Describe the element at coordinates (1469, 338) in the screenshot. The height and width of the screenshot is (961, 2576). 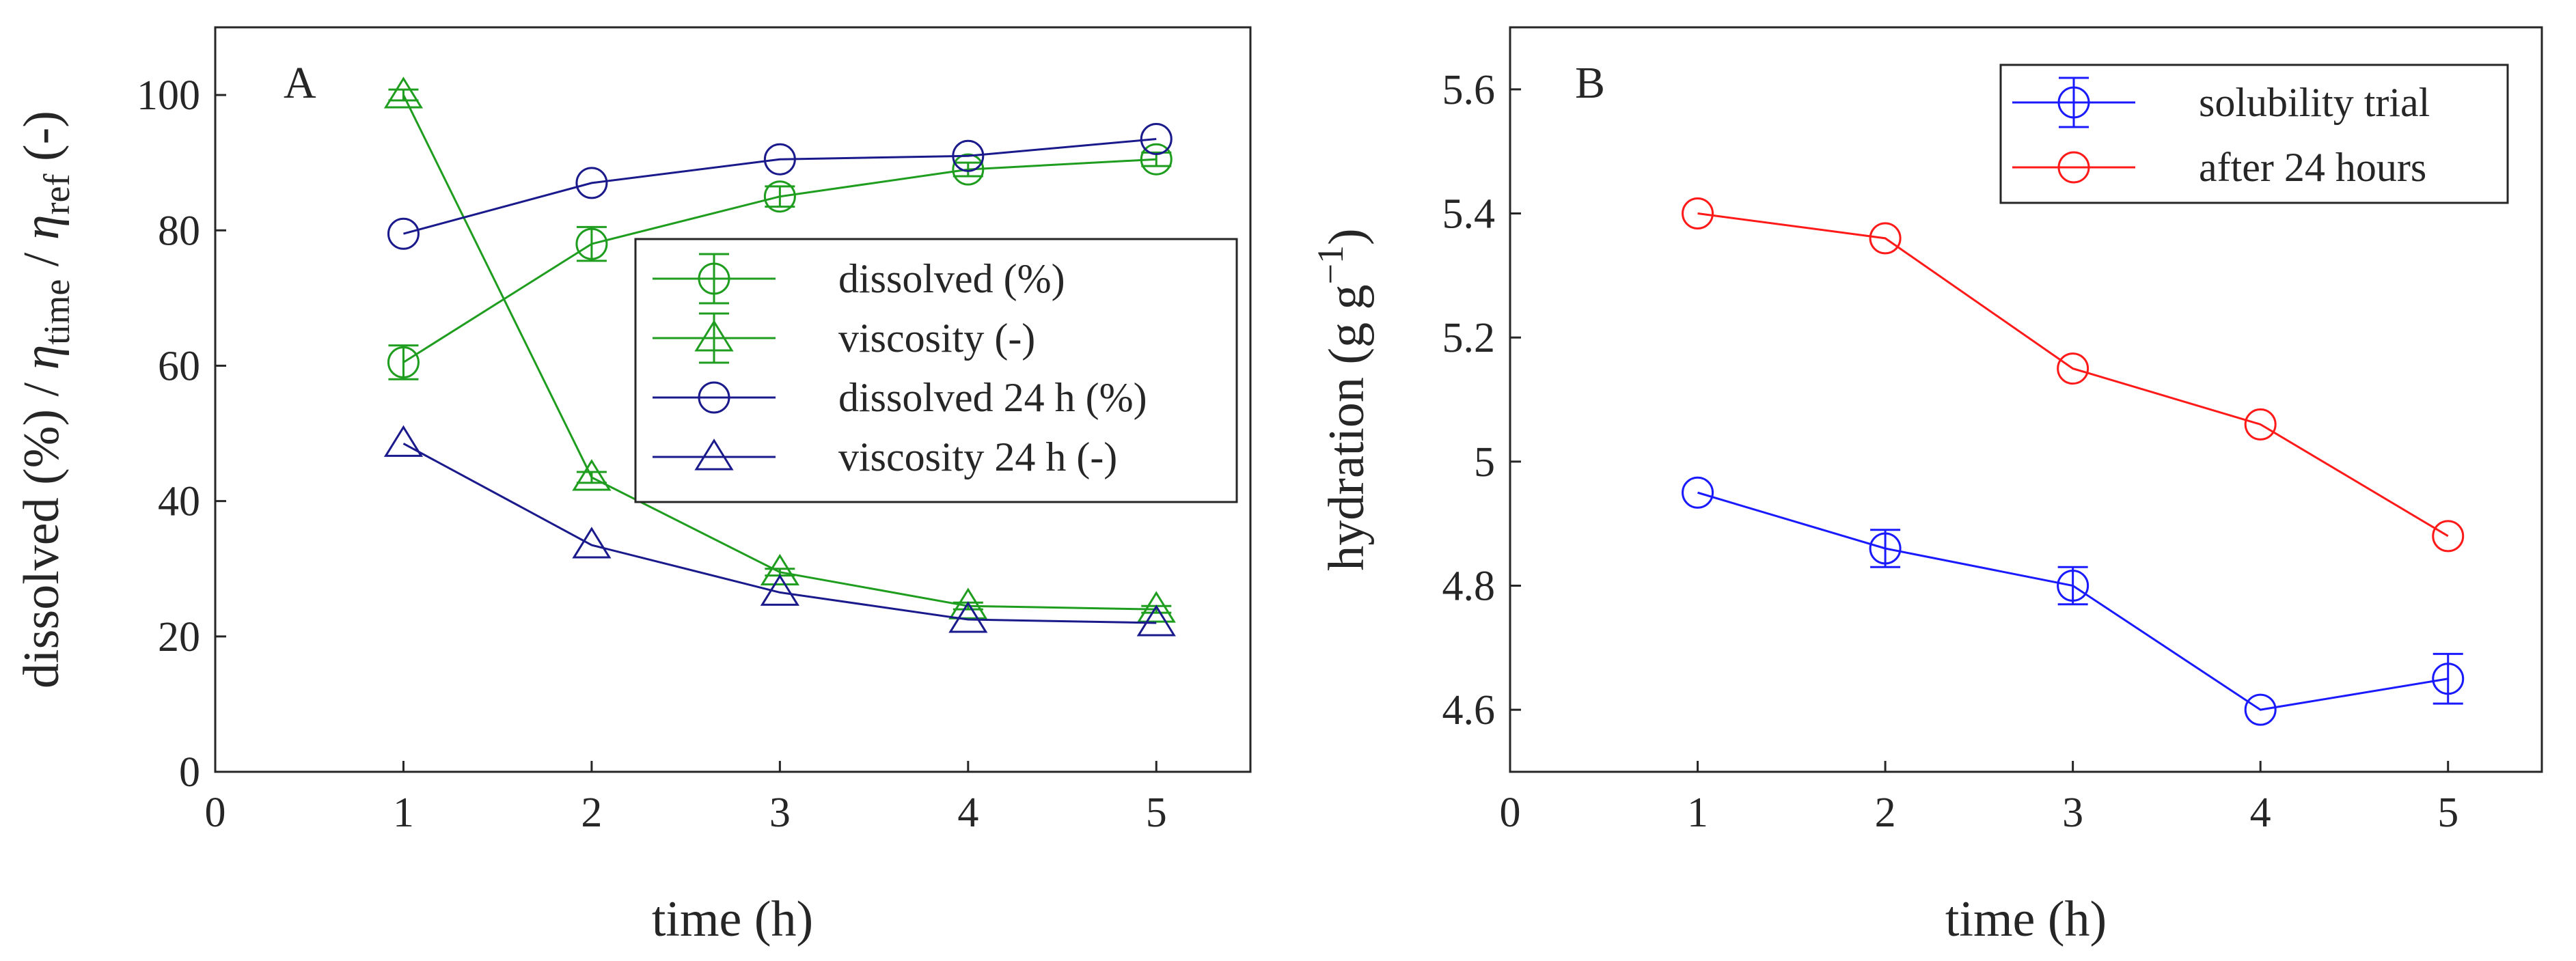
I see `b-y-tick-label: 5.2` at that location.